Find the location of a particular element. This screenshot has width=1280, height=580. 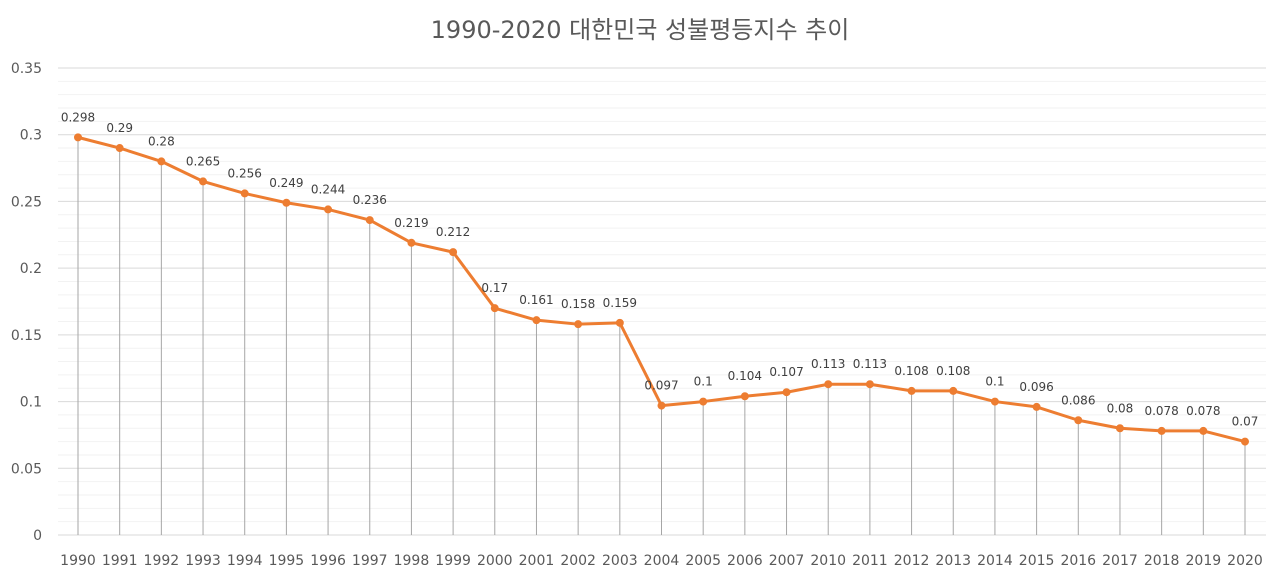

x-tick-label: 2002 is located at coordinates (578, 561).